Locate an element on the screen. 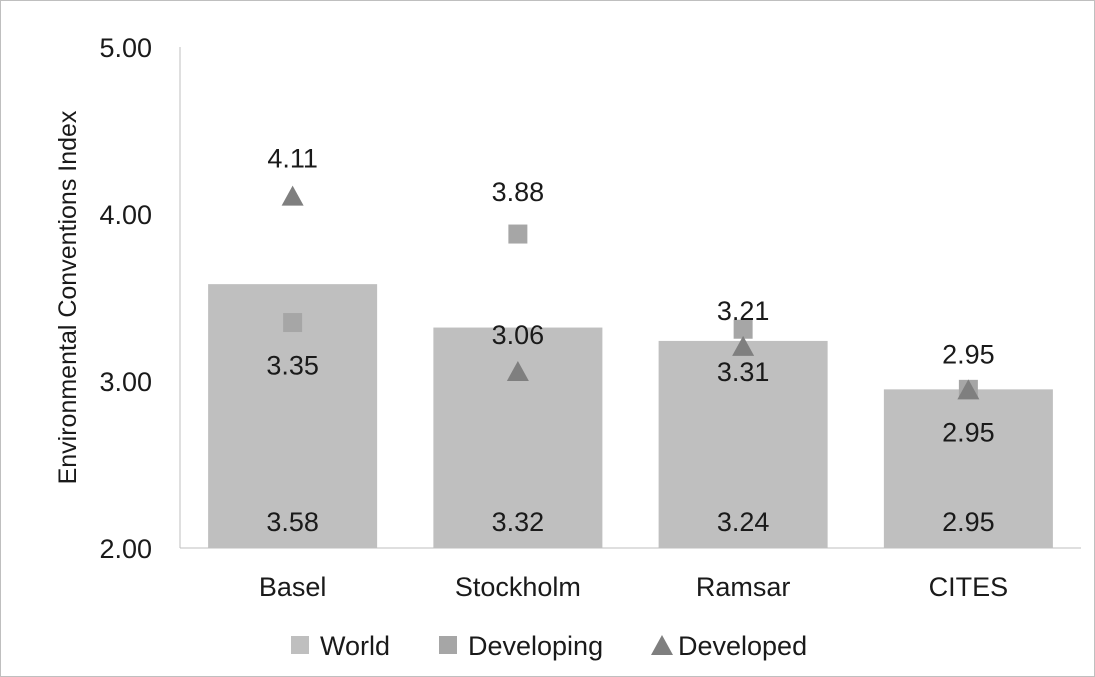 Image resolution: width=1095 pixels, height=677 pixels. data-label-developed: 2.95 is located at coordinates (968, 354).